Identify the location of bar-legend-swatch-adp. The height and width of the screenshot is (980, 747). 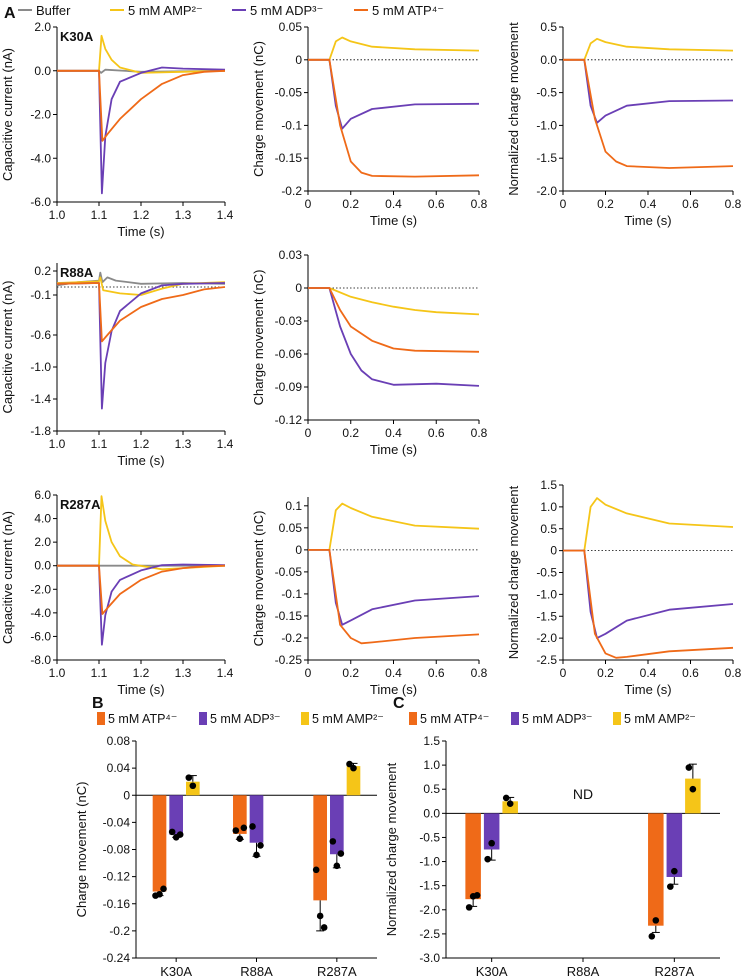
(203, 718).